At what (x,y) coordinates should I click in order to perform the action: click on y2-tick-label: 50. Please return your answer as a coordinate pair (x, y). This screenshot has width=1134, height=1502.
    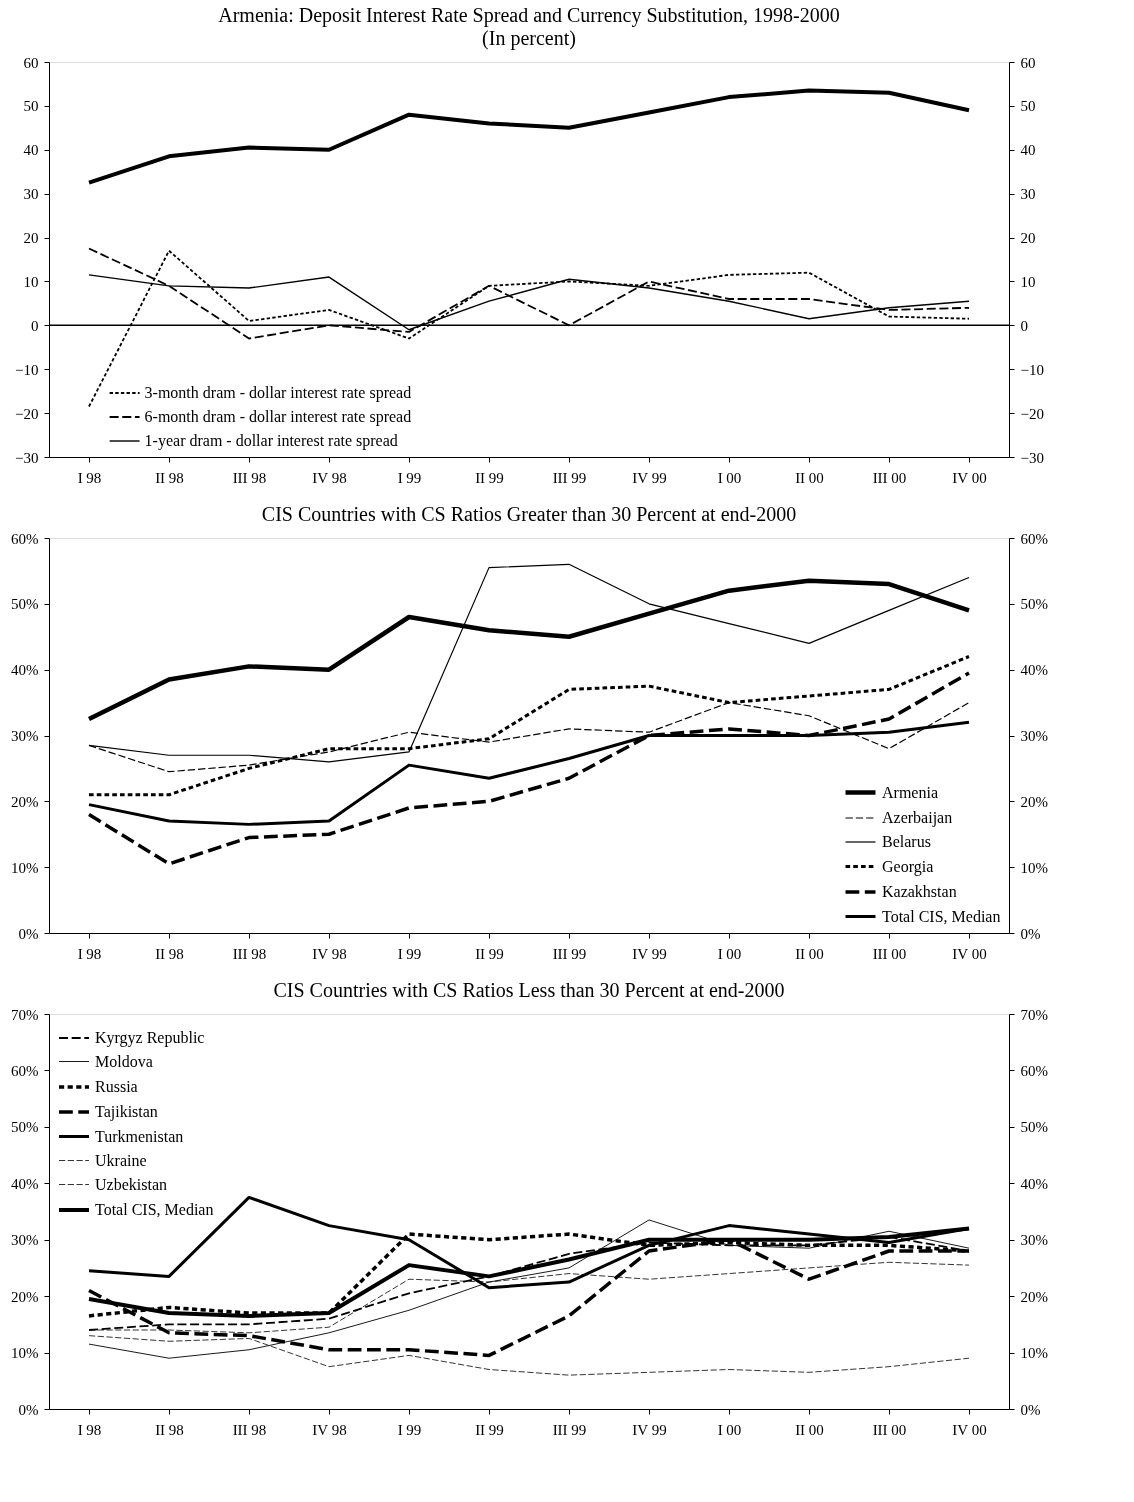
    Looking at the image, I should click on (1028, 106).